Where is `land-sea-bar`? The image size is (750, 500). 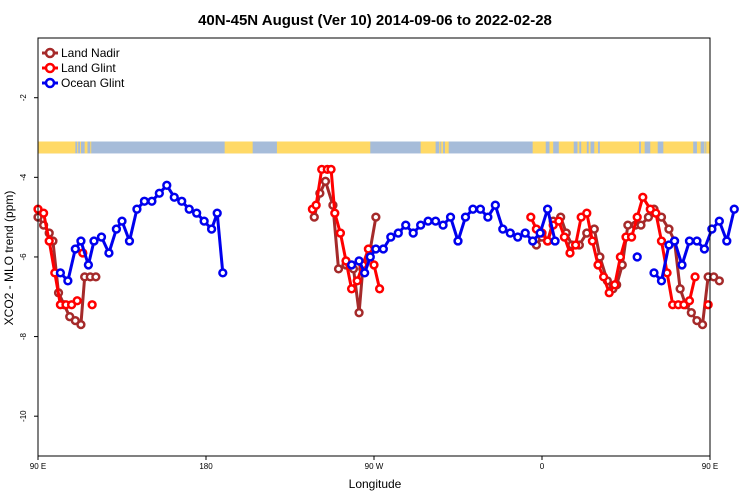
land-sea-bar is located at coordinates (374, 147).